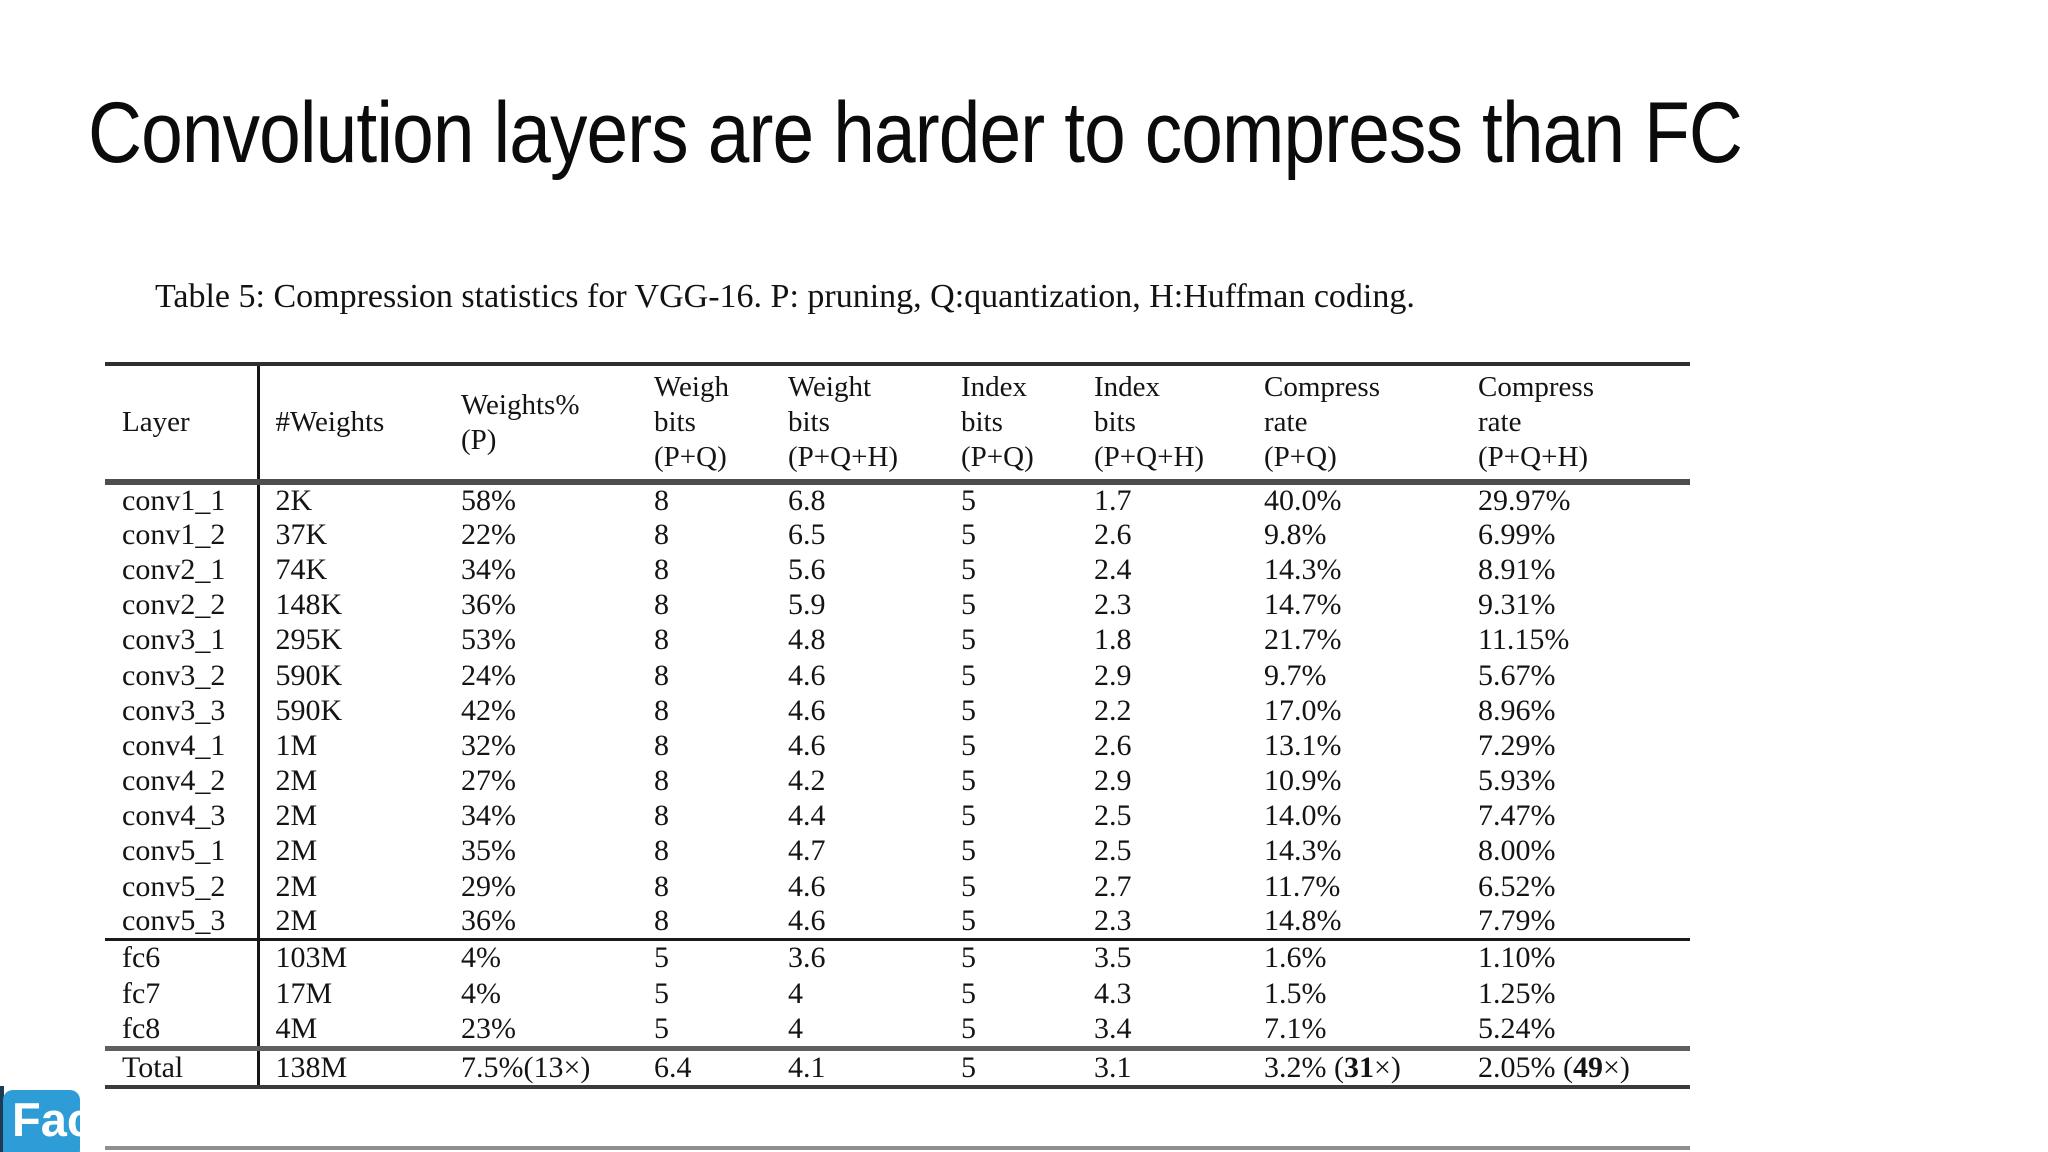  I want to click on table-row: conv3_3 590K 42% 8 4.6 5 2.2 17.0% 8.96%, so click(897, 711).